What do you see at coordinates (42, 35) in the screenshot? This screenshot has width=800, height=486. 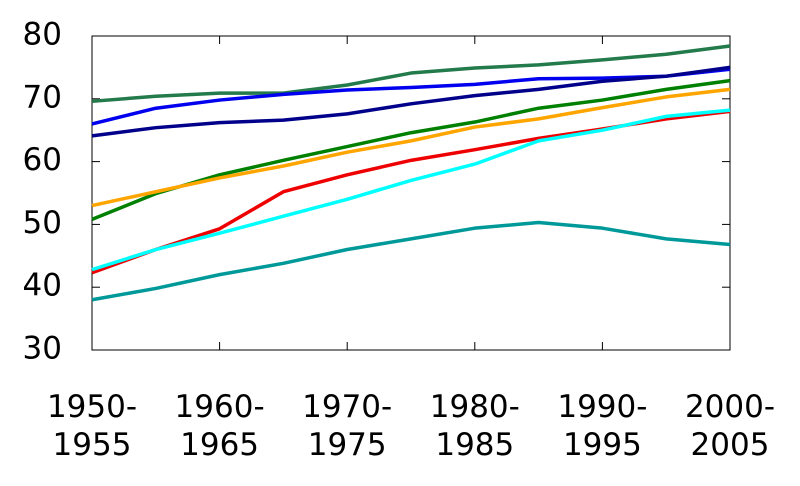 I see `y-tick-label: 80` at bounding box center [42, 35].